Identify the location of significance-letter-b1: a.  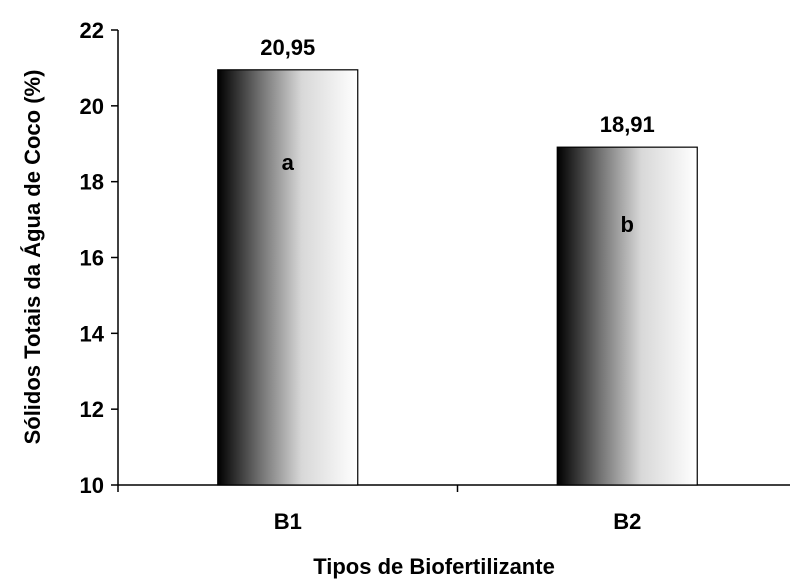
(288, 162).